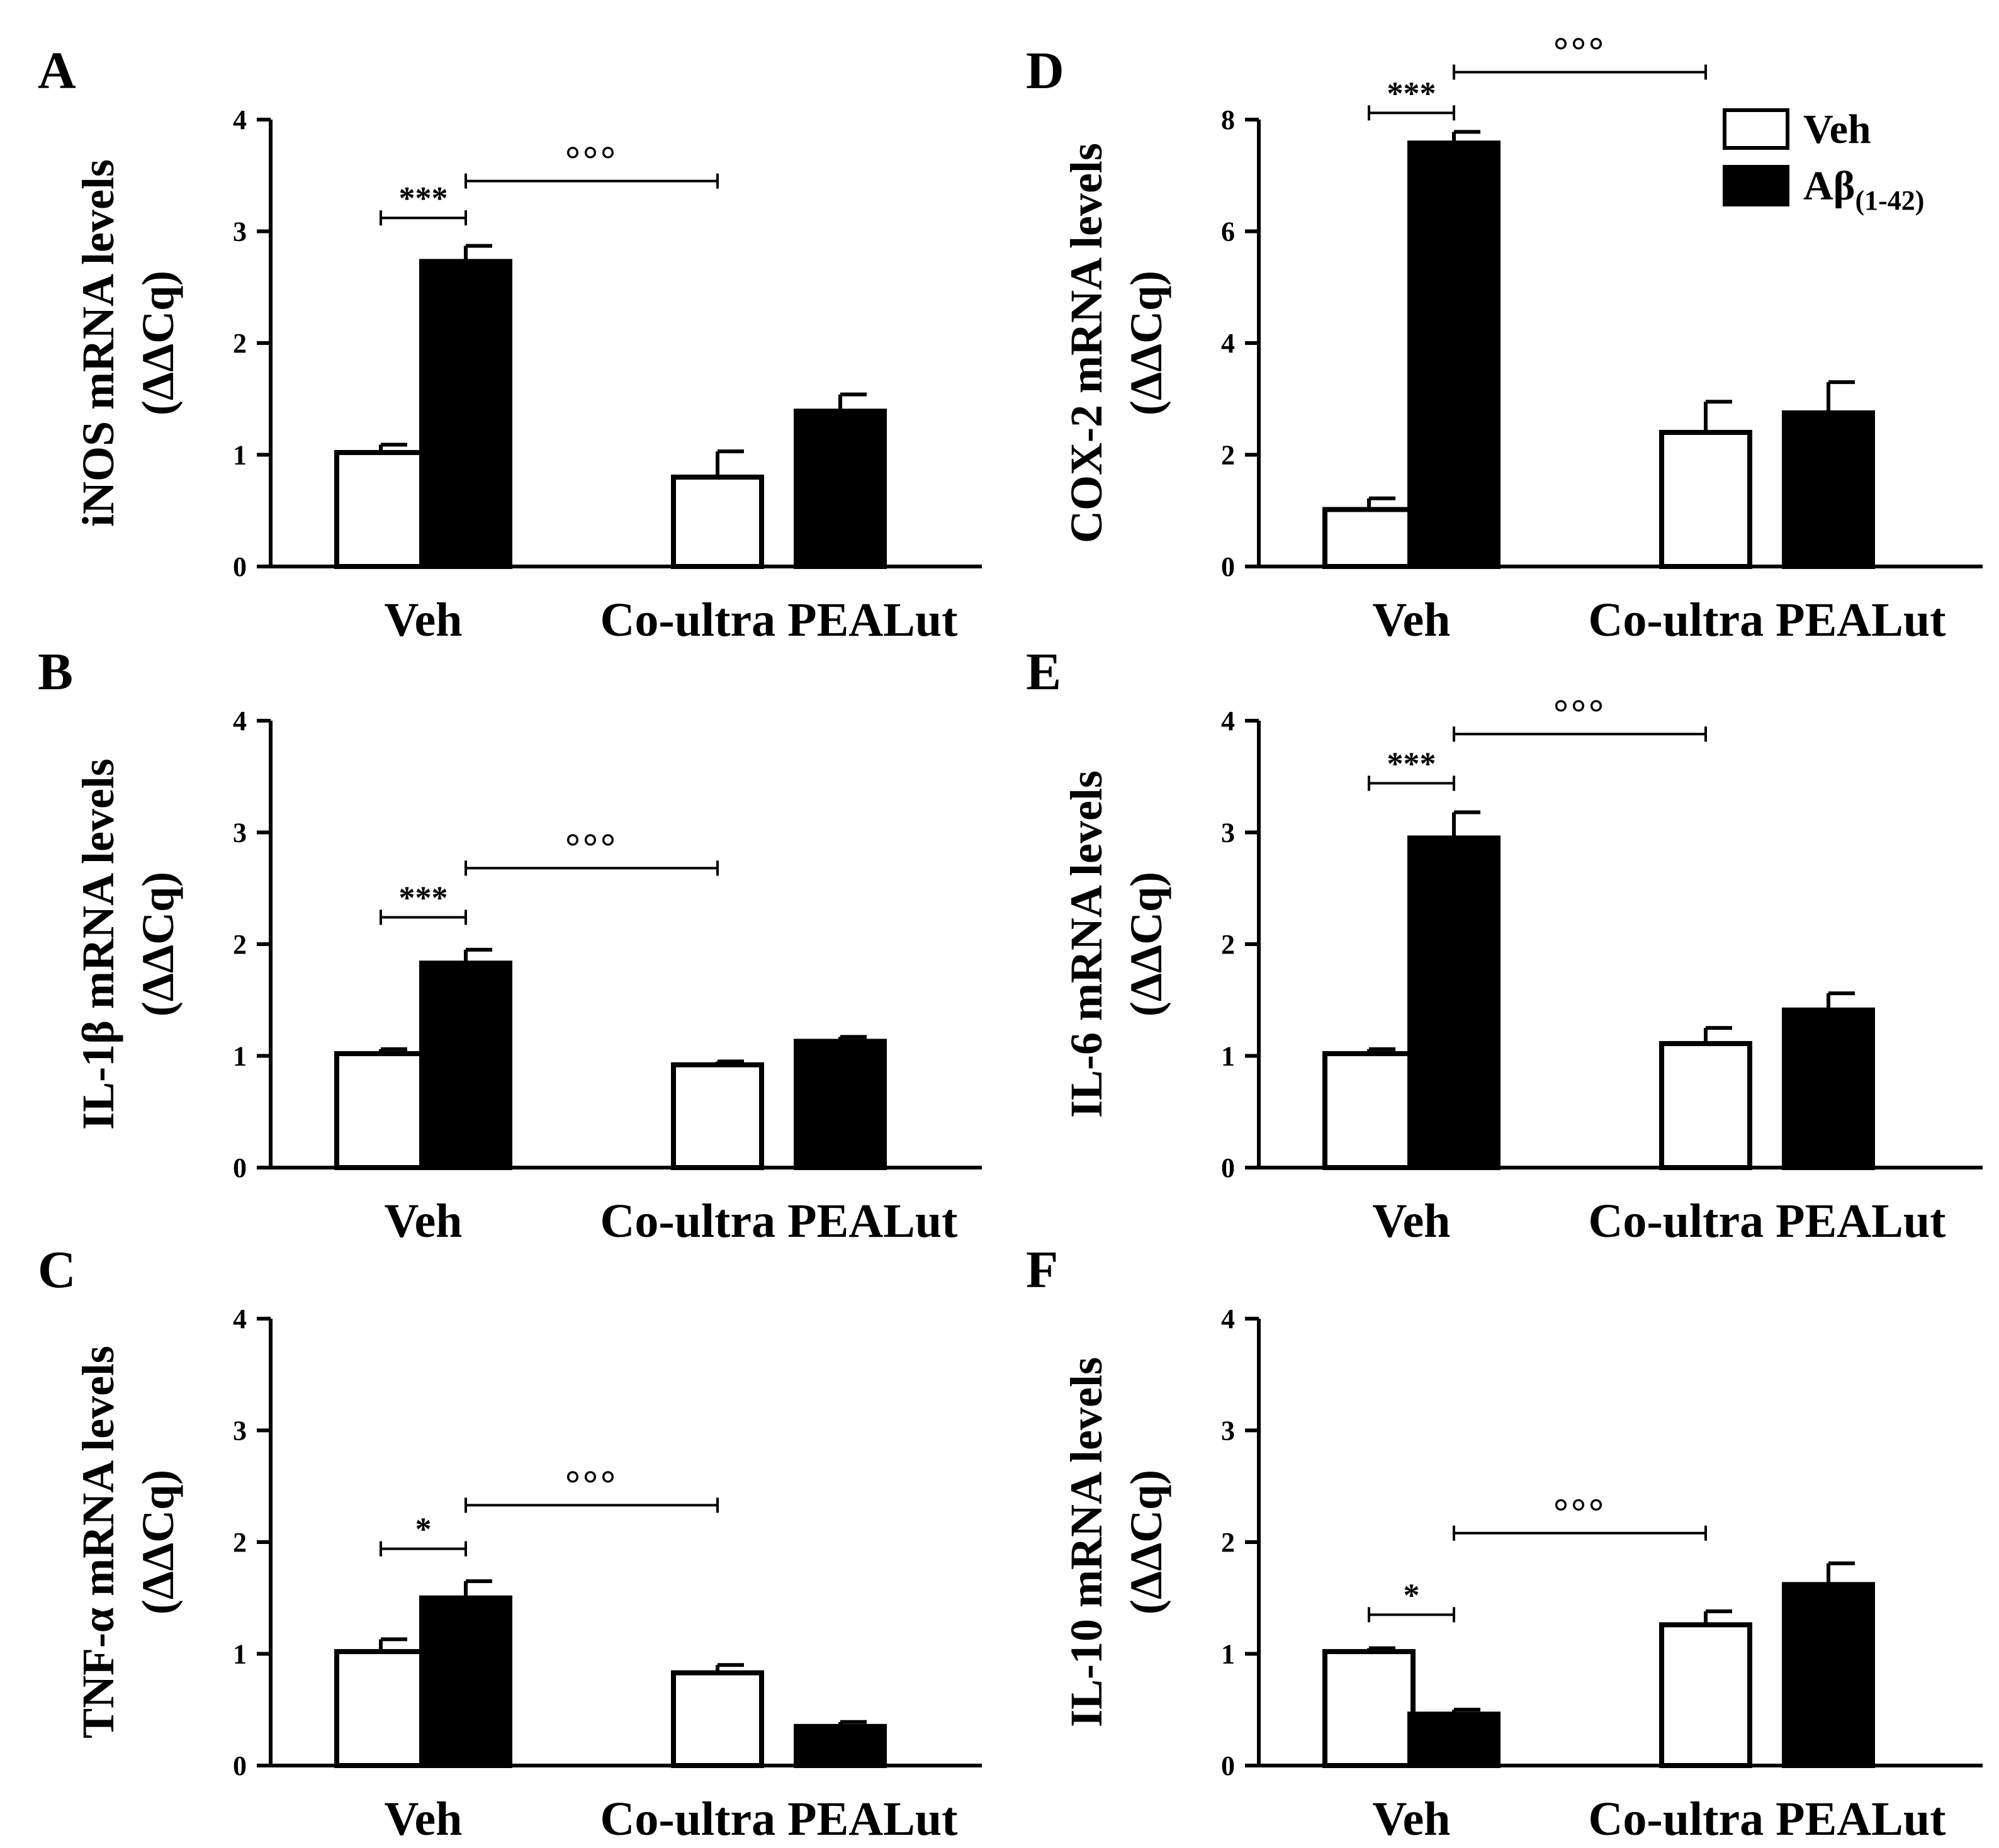  Describe the element at coordinates (1228, 1431) in the screenshot. I see `panel-f-ytick-label: 3` at that location.